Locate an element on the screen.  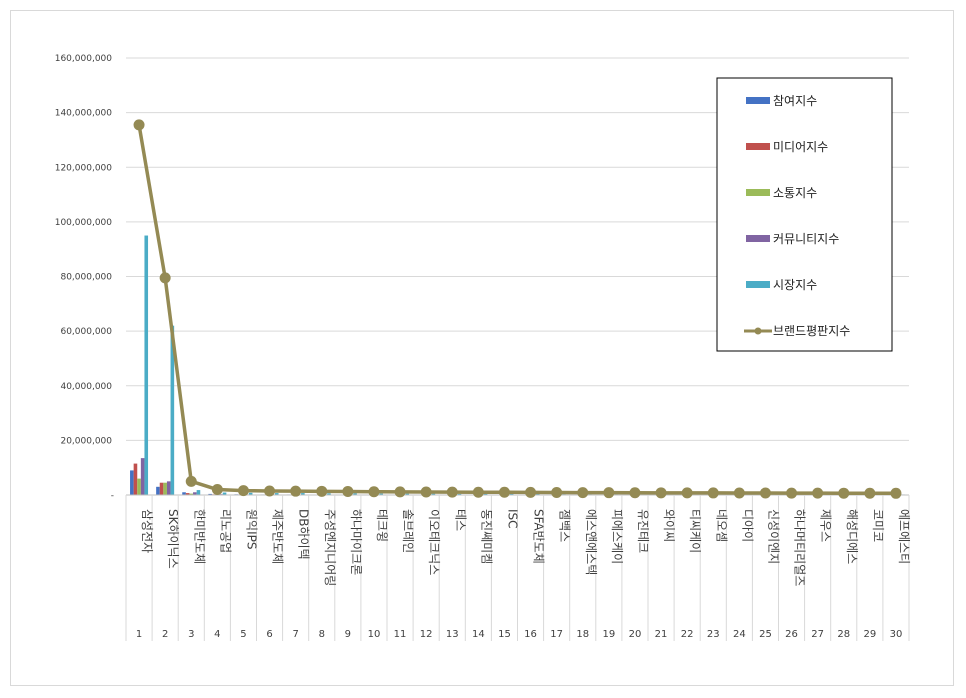
x-tick-label: 제우스 is located at coordinates (826, 525).